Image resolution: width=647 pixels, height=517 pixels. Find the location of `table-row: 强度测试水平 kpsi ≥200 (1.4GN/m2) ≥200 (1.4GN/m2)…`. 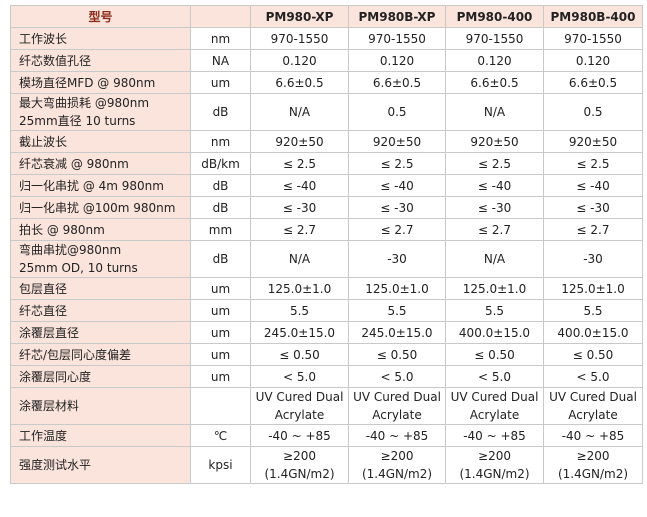

table-row: 强度测试水平 kpsi ≥200 (1.4GN/m2) ≥200 (1.4GN/m2)… is located at coordinates (326, 465).